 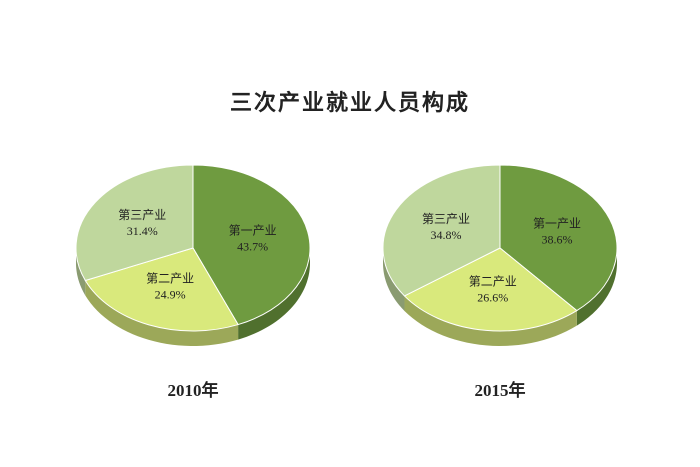 What do you see at coordinates (500, 390) in the screenshot?
I see `pie-title: 2015年` at bounding box center [500, 390].